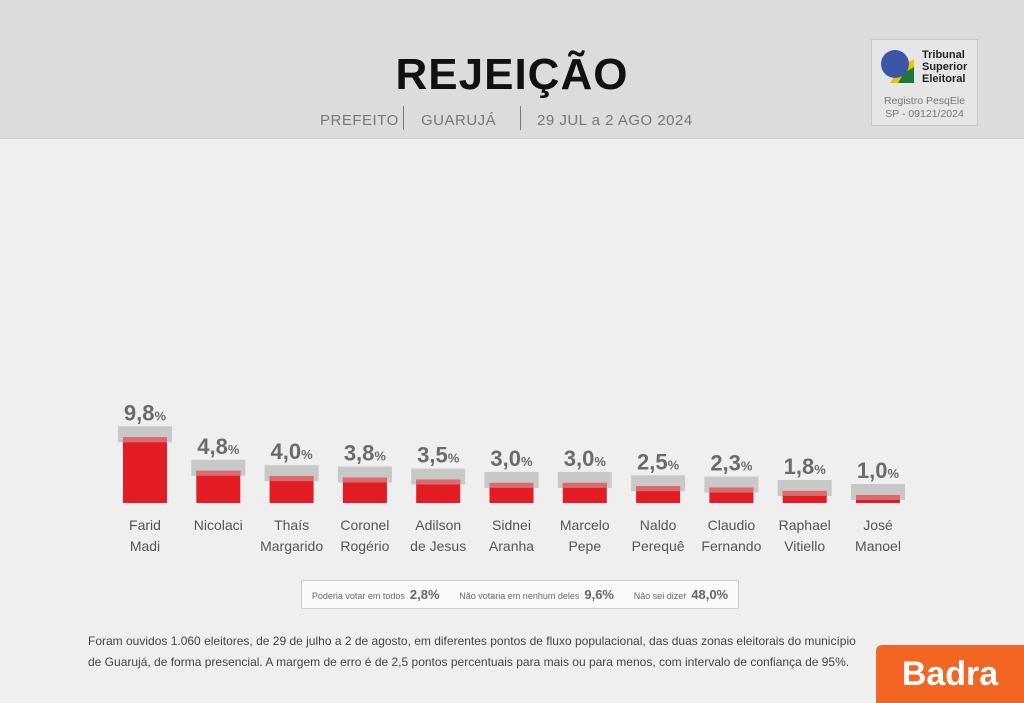 This screenshot has height=703, width=1024. Describe the element at coordinates (218, 525) in the screenshot. I see `category-label: Nicolaci` at that location.